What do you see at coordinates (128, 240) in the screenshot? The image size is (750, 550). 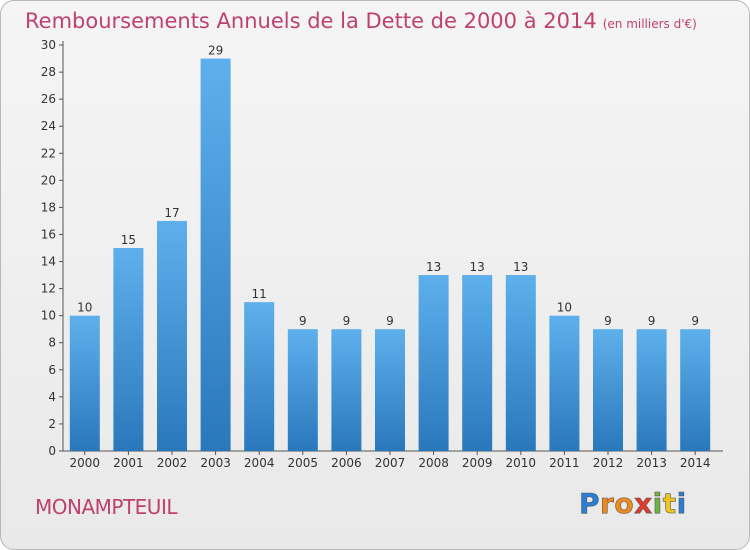 I see `data-label: 15` at bounding box center [128, 240].